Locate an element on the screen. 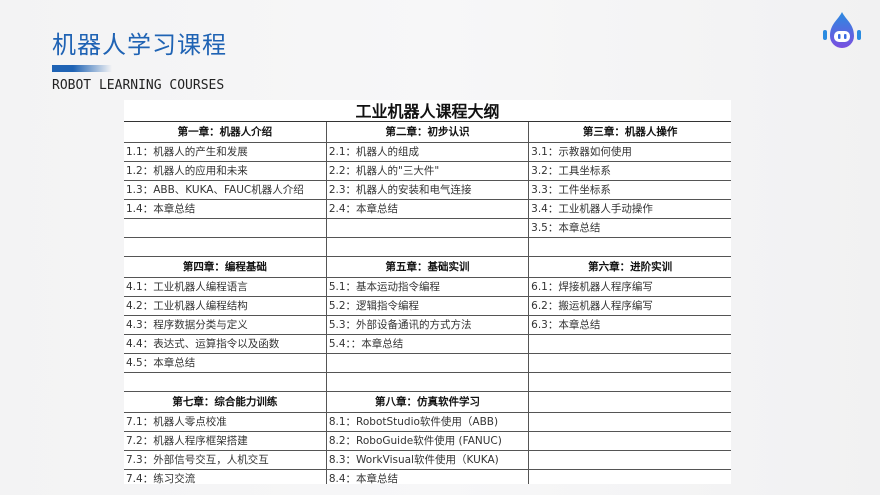 This screenshot has width=880, height=495. chapter-header-row: 第一章：机器人介绍 第二章：初步认识 第三章：机器人操作 is located at coordinates (427, 132).